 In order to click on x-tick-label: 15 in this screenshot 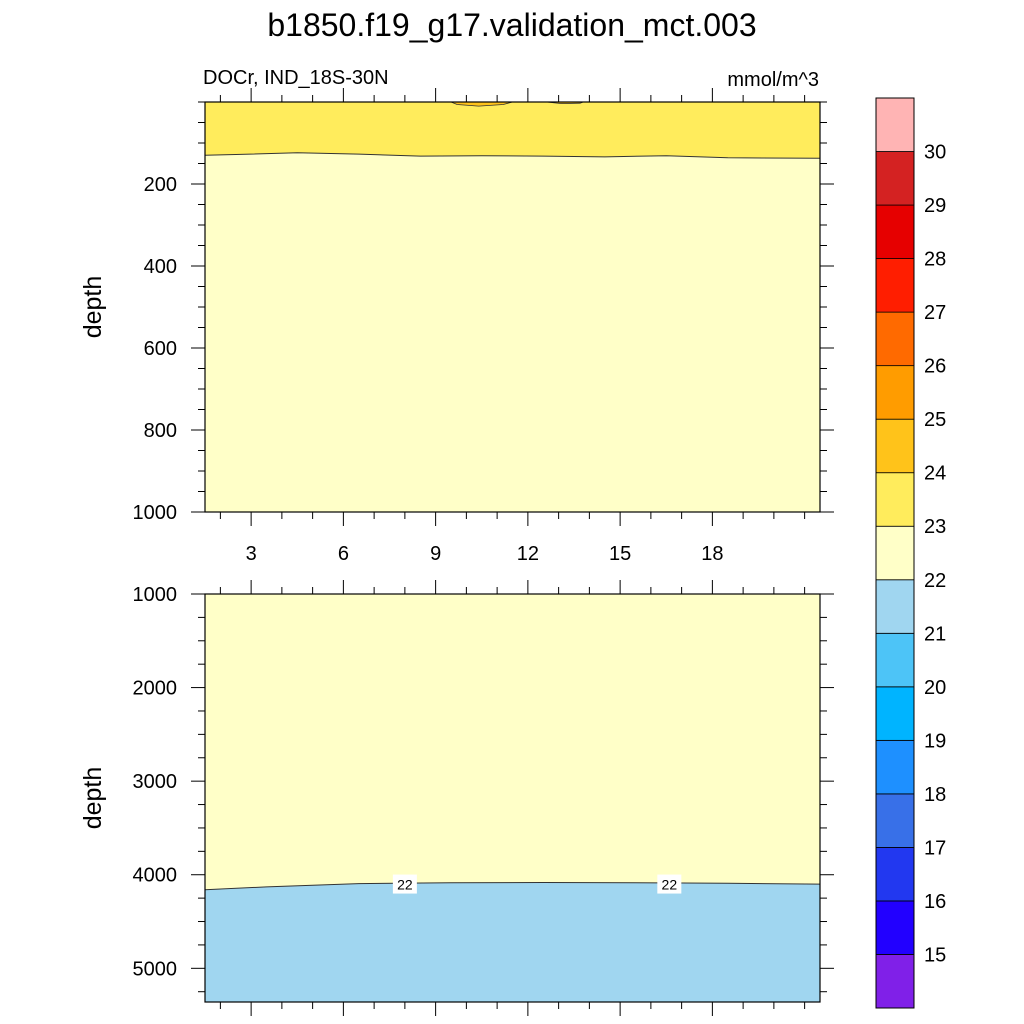, I will do `click(620, 554)`.